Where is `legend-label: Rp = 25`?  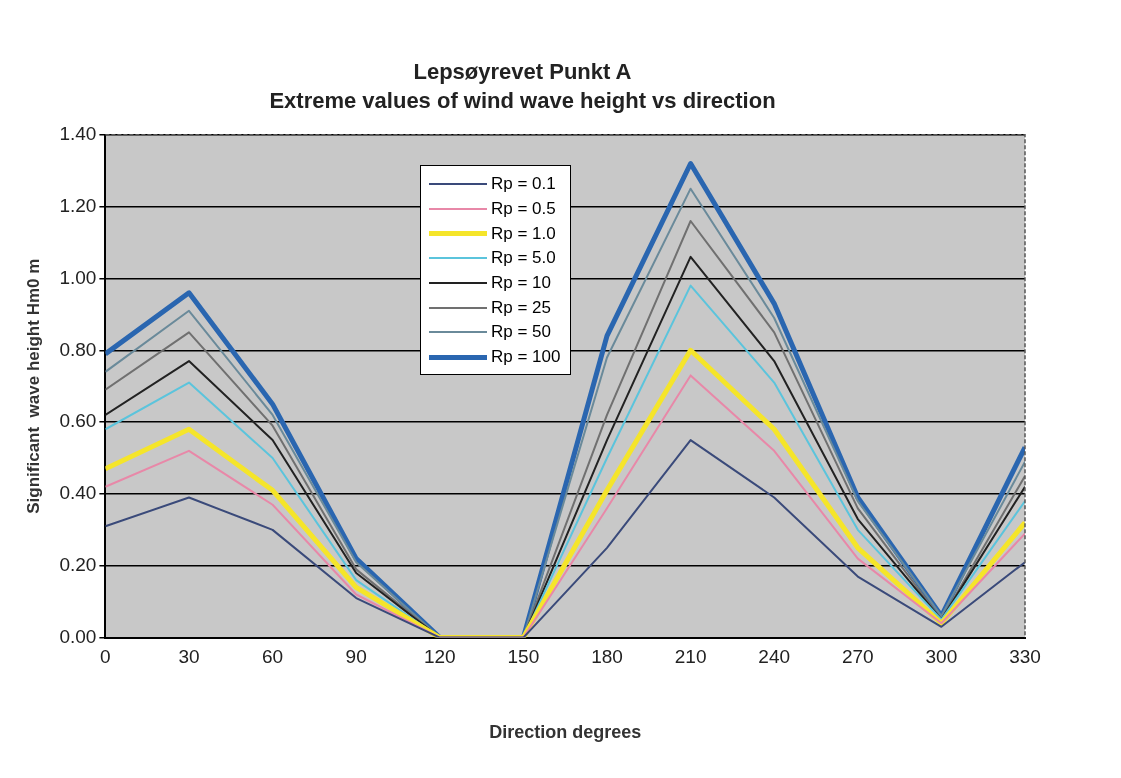
legend-label: Rp = 25 is located at coordinates (521, 307).